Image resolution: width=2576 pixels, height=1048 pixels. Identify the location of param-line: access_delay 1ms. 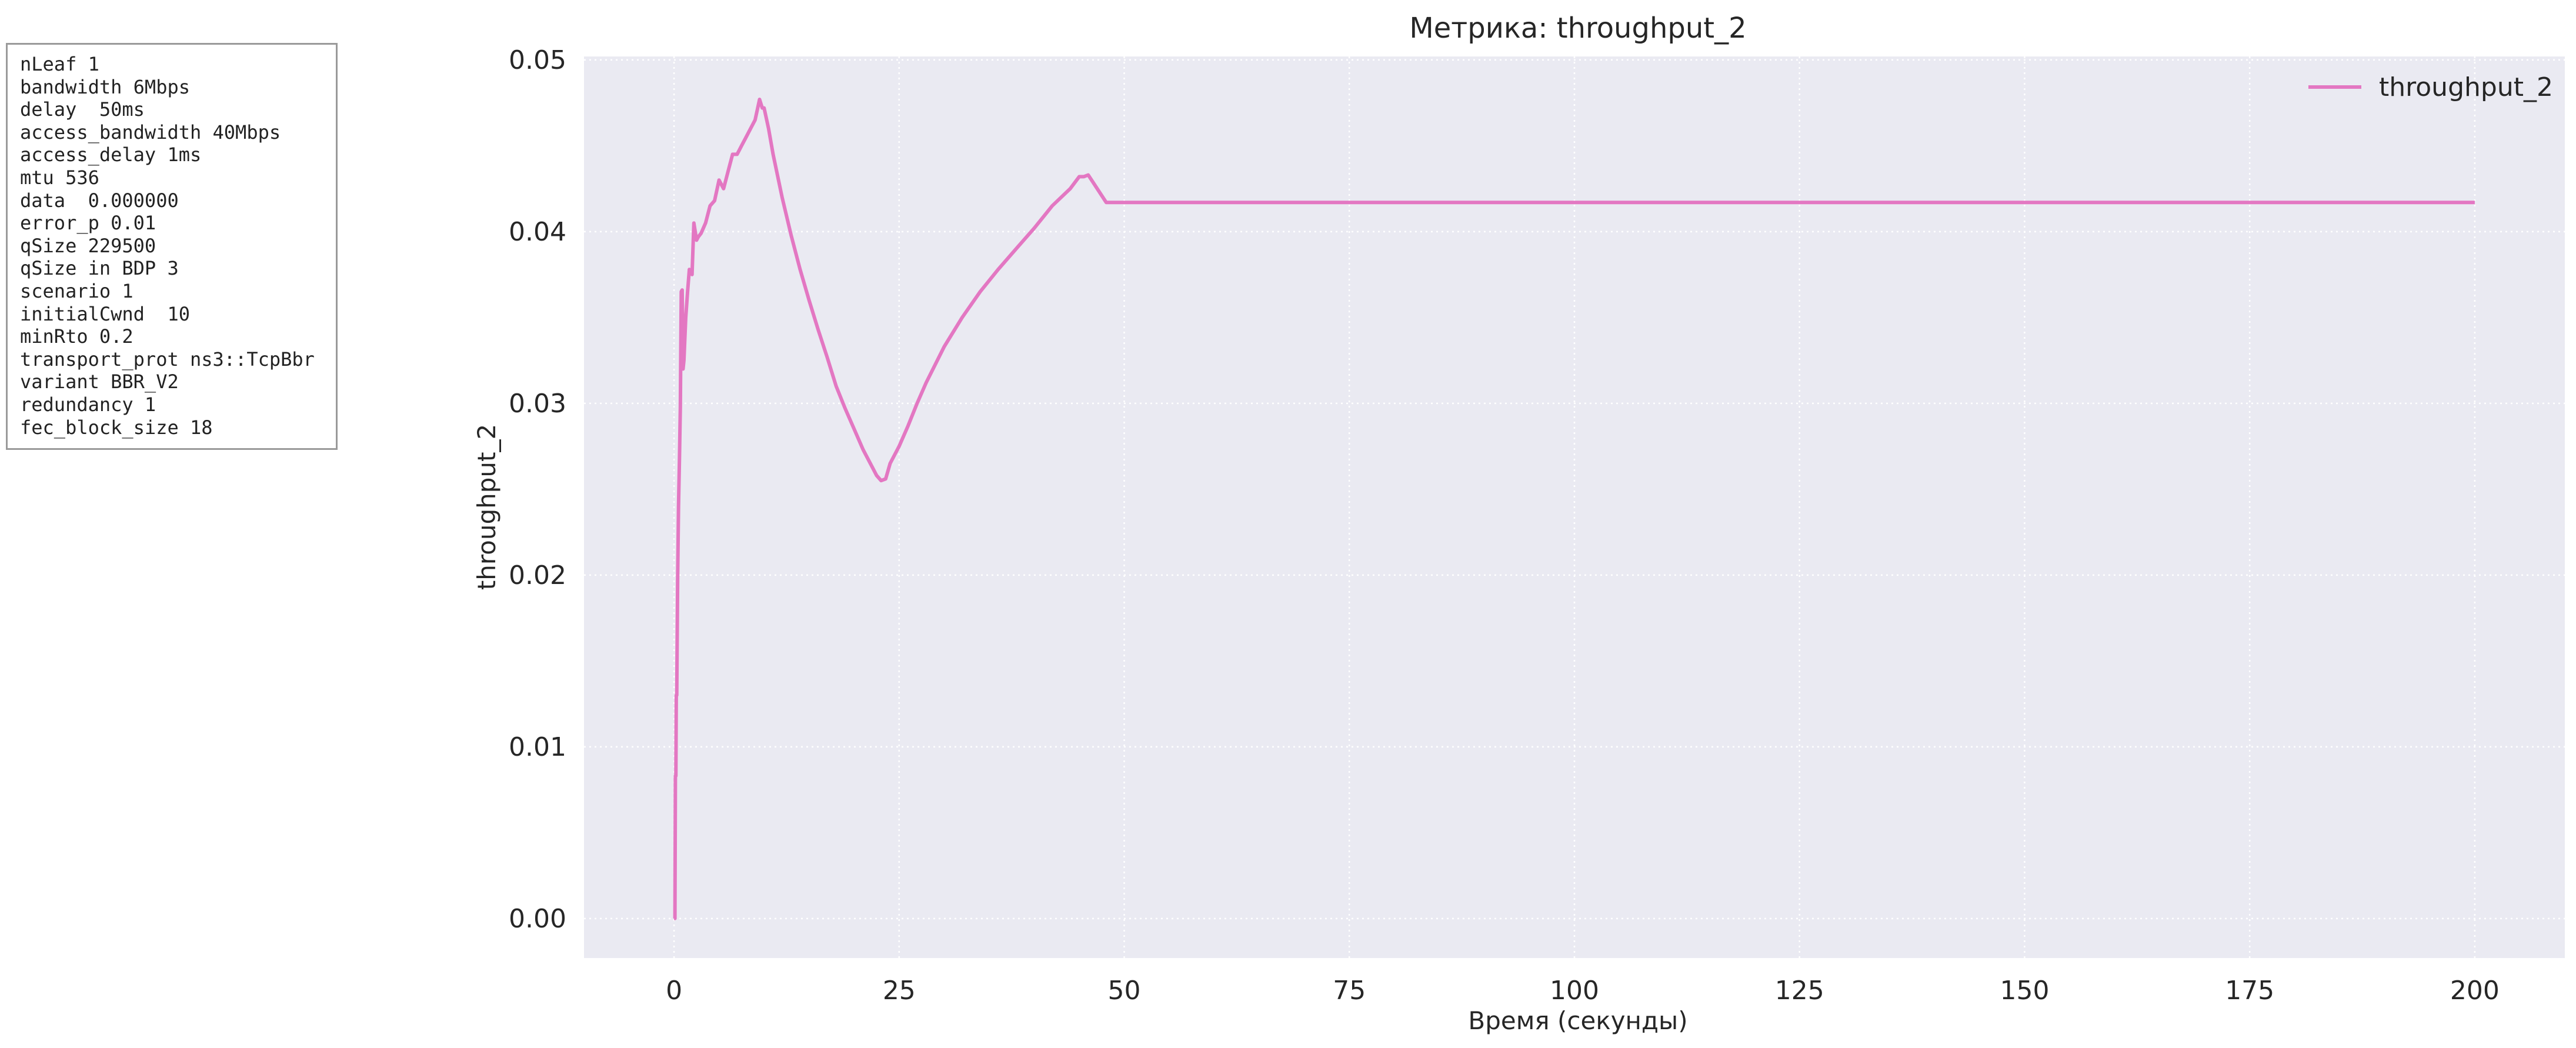
(111, 154).